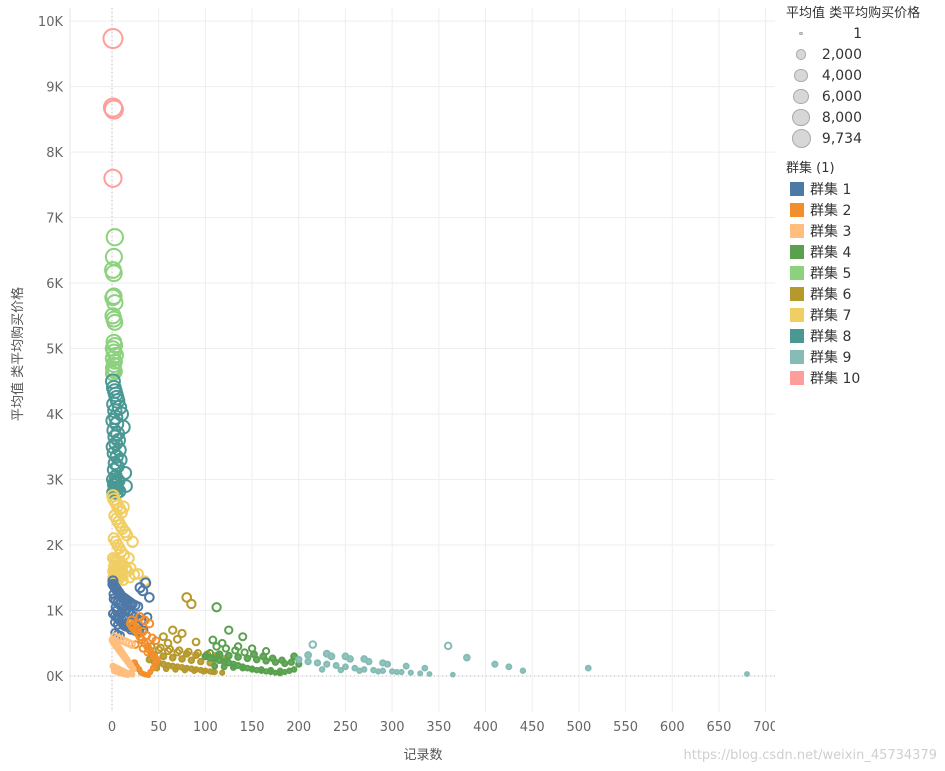  I want to click on color-legend-item-5: 群集 5, so click(865, 272).